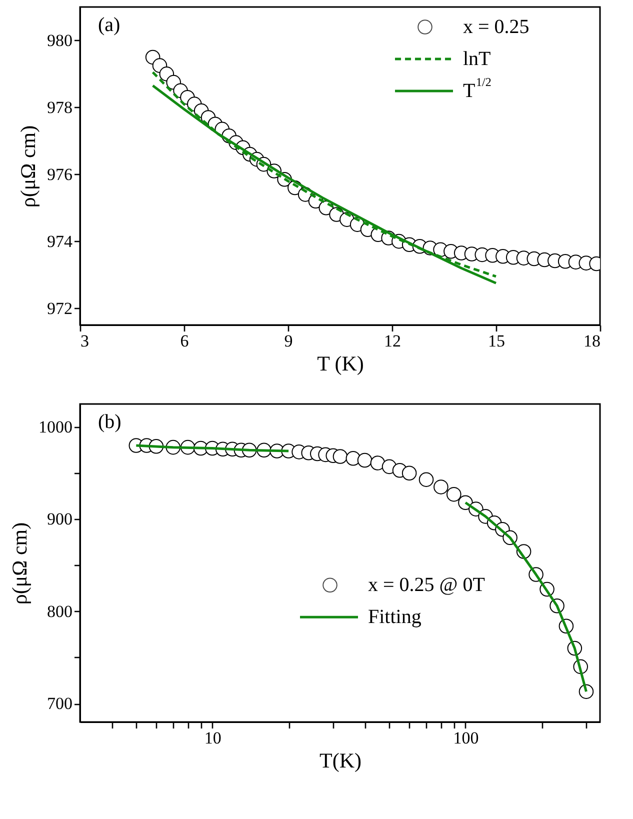 The image size is (633, 819). Describe the element at coordinates (59, 107) in the screenshot. I see `y-tick-label: 978` at that location.